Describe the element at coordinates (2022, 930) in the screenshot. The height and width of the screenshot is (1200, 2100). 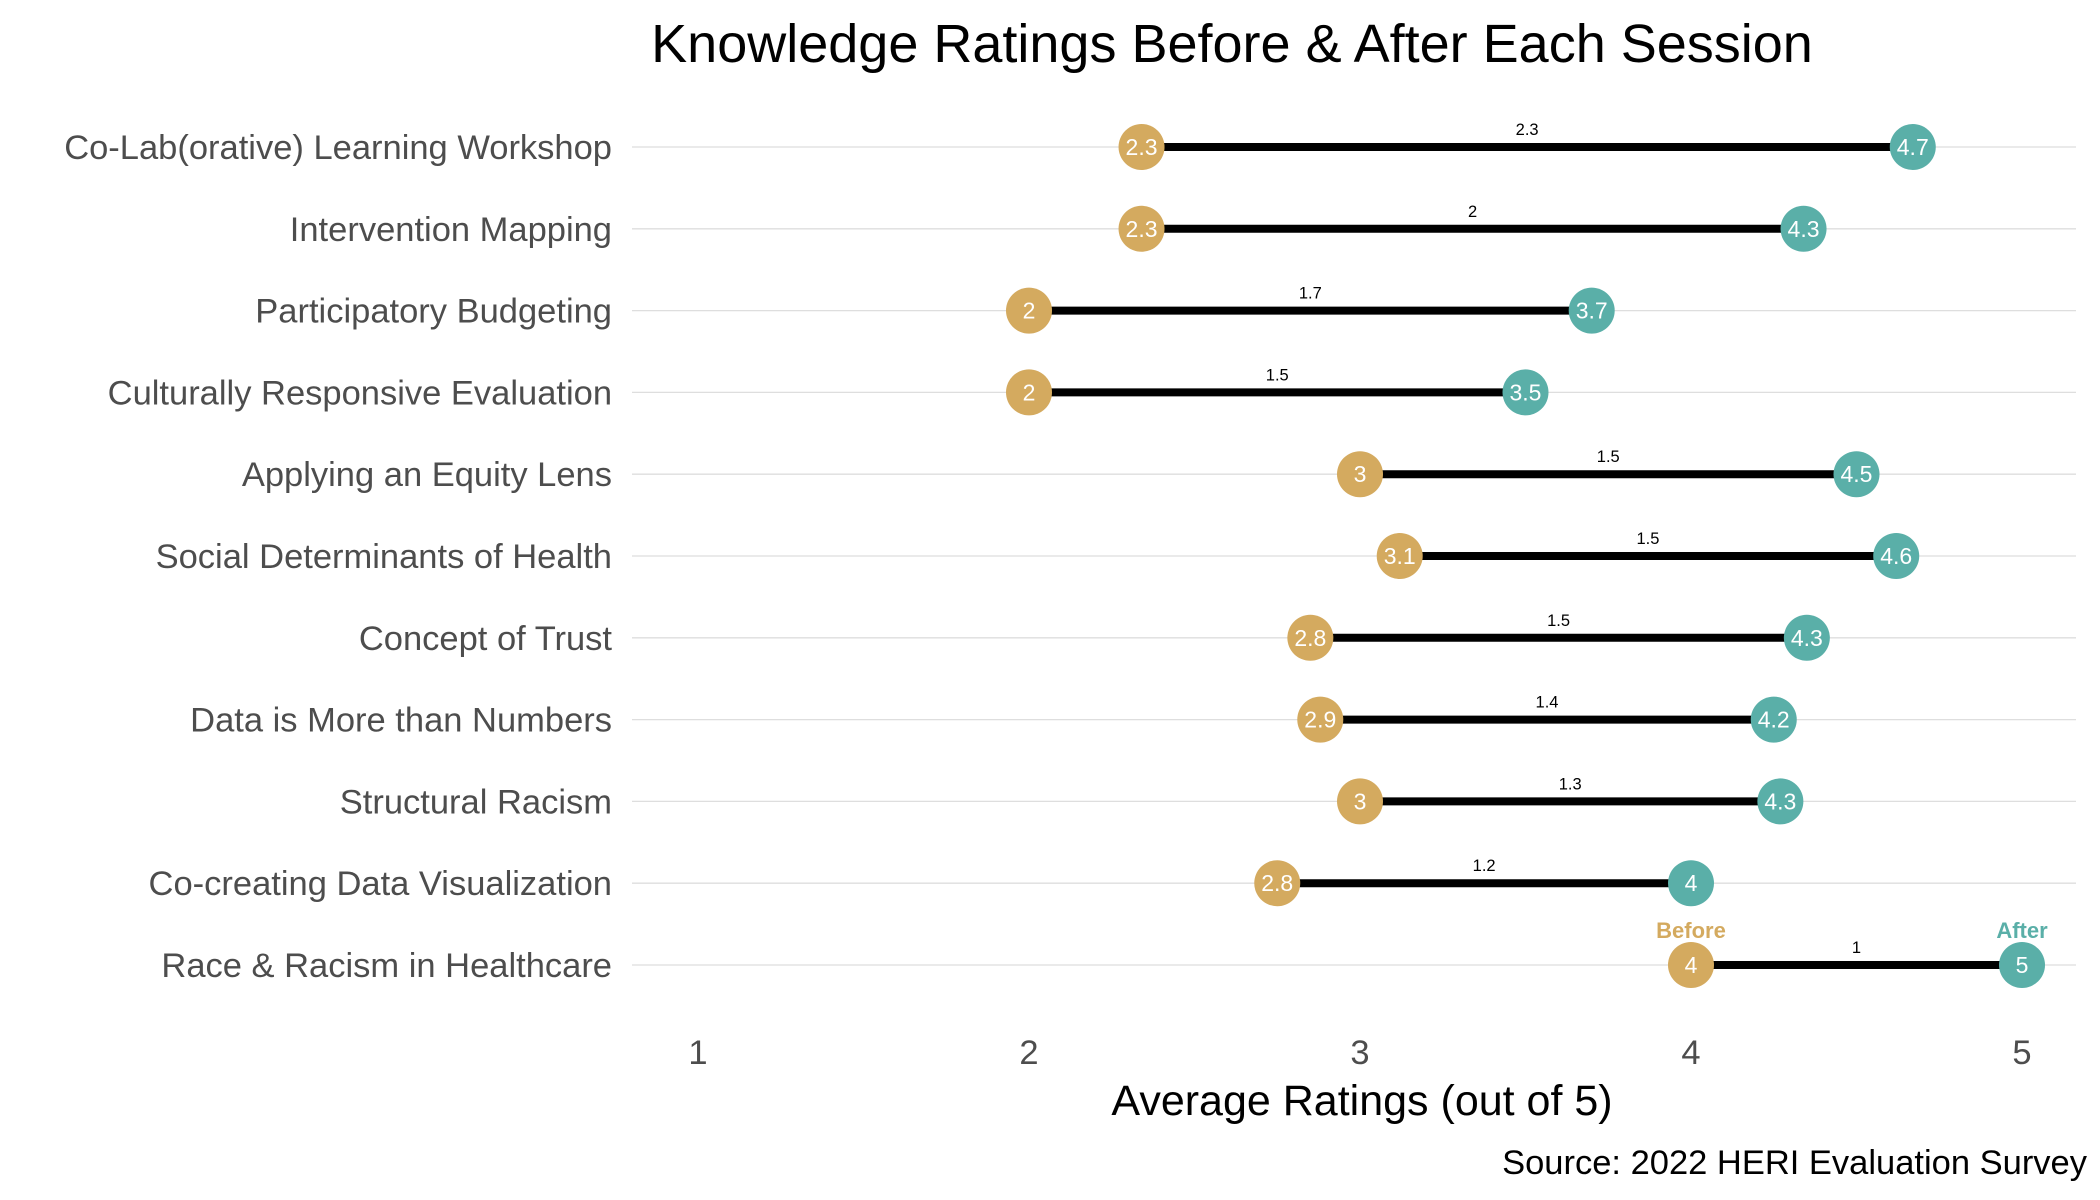
I see `after-series-annotation: After` at that location.